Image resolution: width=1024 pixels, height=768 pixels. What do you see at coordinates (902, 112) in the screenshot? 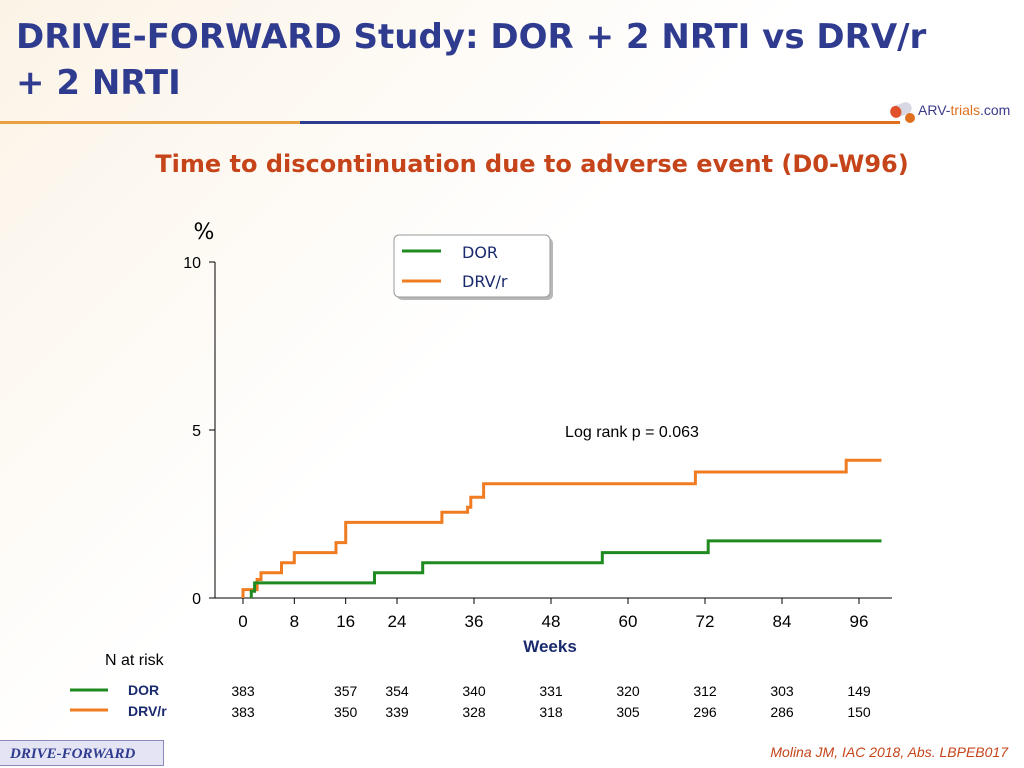
I see `pill-logo-icon` at bounding box center [902, 112].